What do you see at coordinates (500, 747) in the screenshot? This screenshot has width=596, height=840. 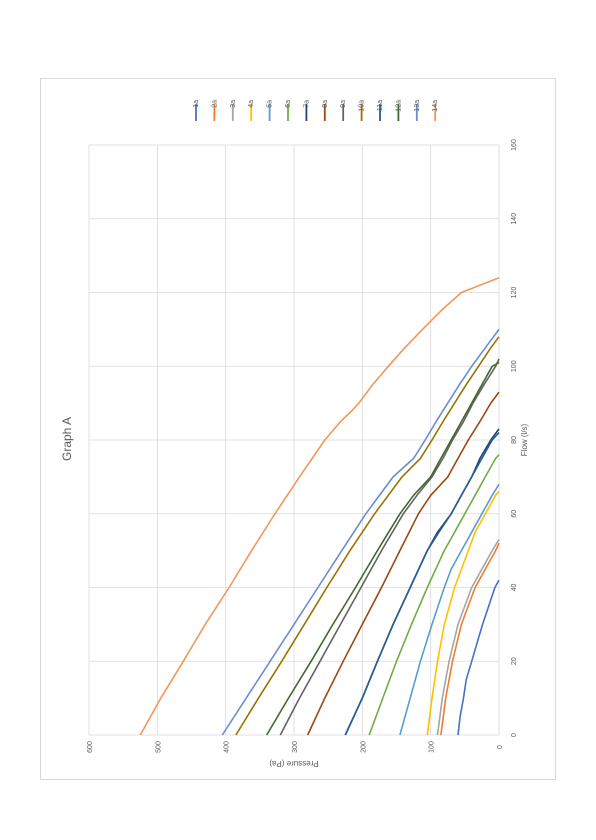 I see `y-tick-label: 0` at bounding box center [500, 747].